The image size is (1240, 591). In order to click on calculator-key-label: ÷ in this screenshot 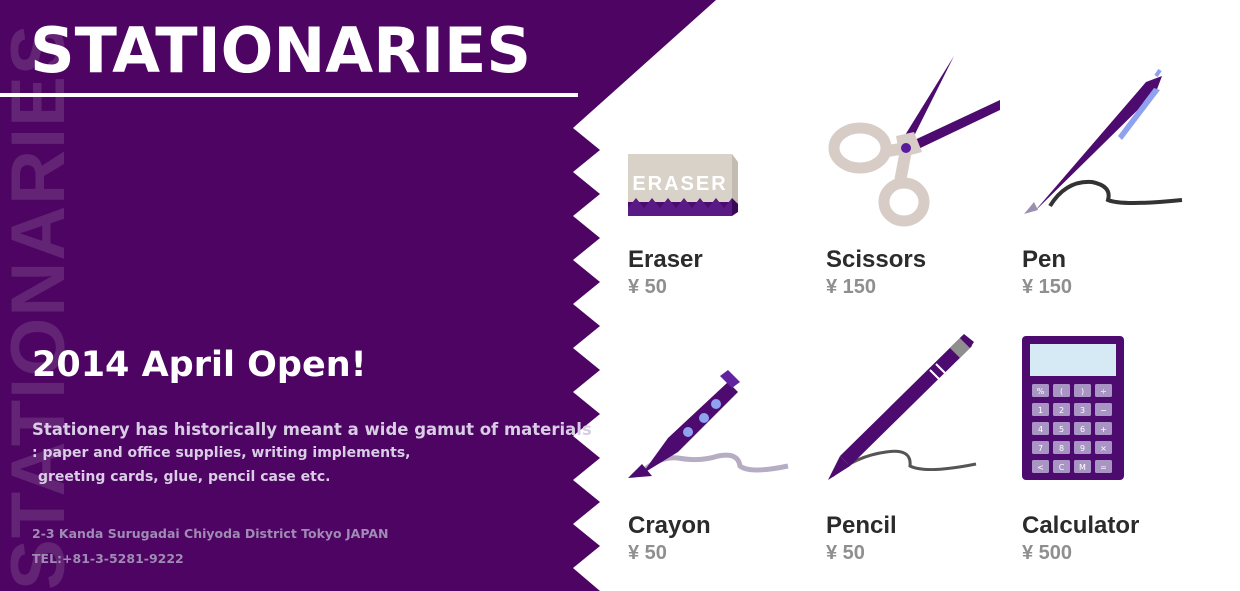, I will do `click(1103, 391)`.